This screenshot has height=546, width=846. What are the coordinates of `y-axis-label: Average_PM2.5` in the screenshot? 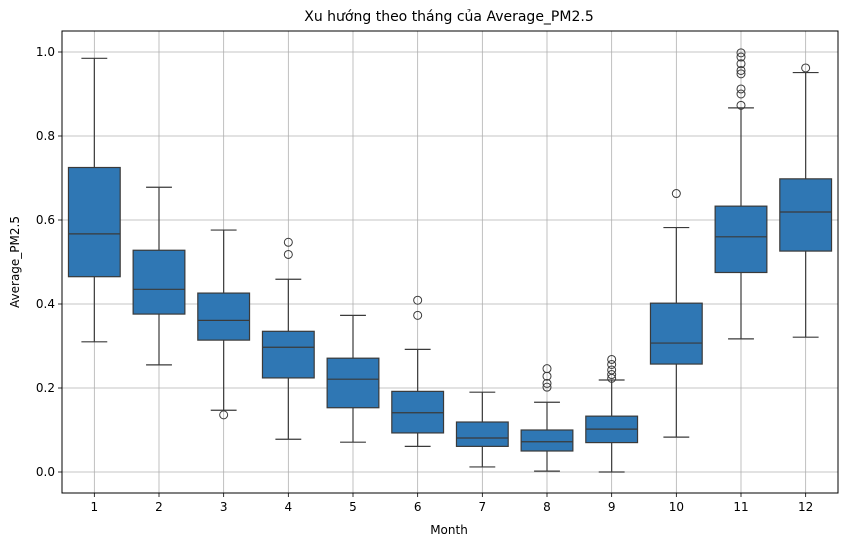 It's located at (15, 262).